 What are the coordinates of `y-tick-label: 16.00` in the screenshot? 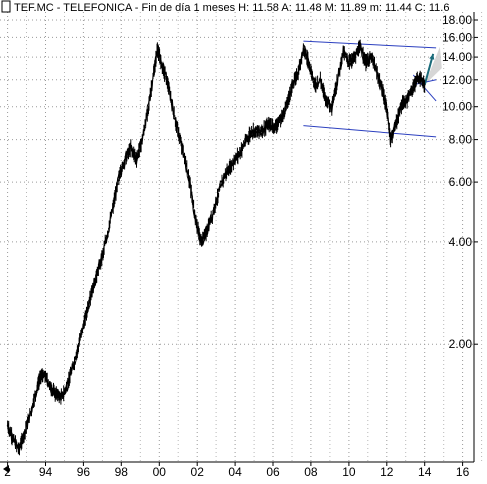 It's located at (457, 37).